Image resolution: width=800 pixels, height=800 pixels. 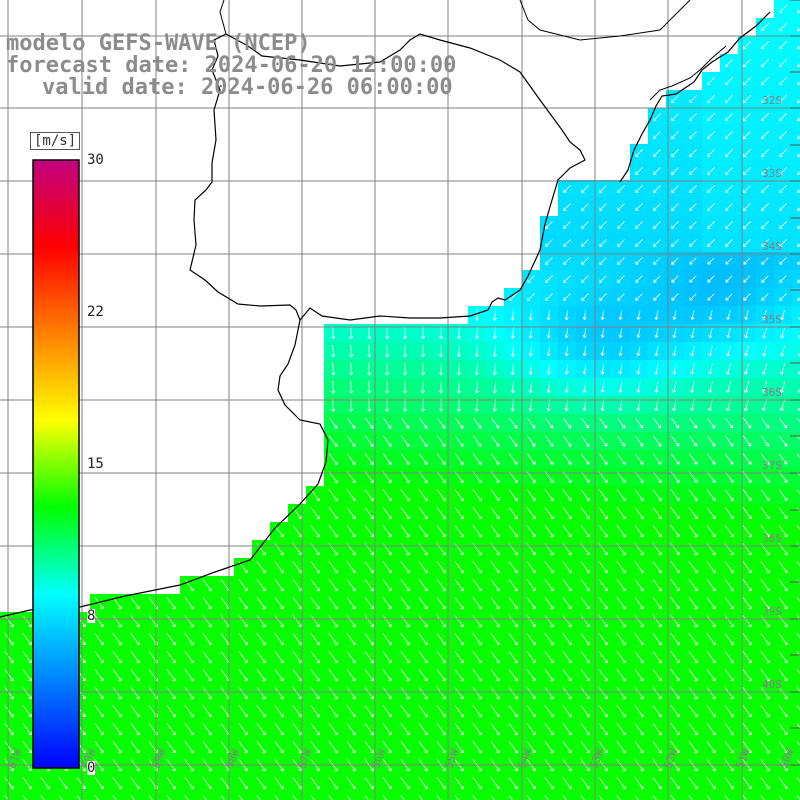 I want to click on latitude-label: 33S, so click(x=772, y=173).